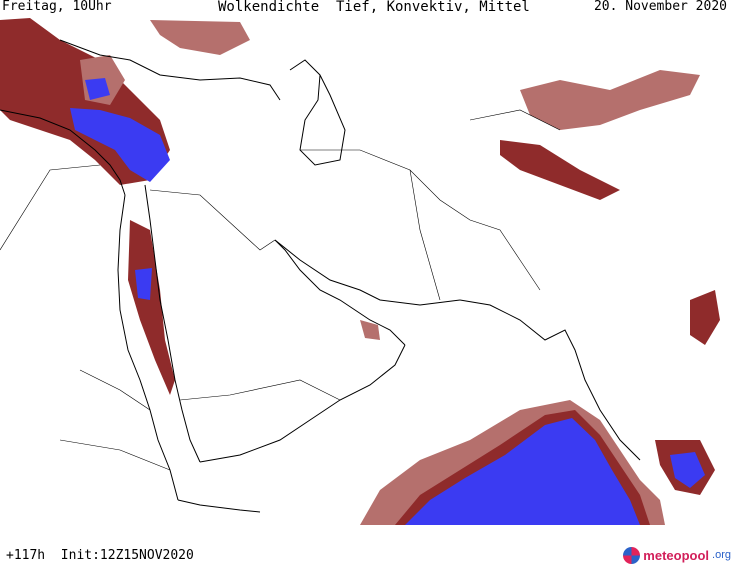 The height and width of the screenshot is (566, 733). What do you see at coordinates (143, 284) in the screenshot?
I see `cloud-patch-red-sea-high` at bounding box center [143, 284].